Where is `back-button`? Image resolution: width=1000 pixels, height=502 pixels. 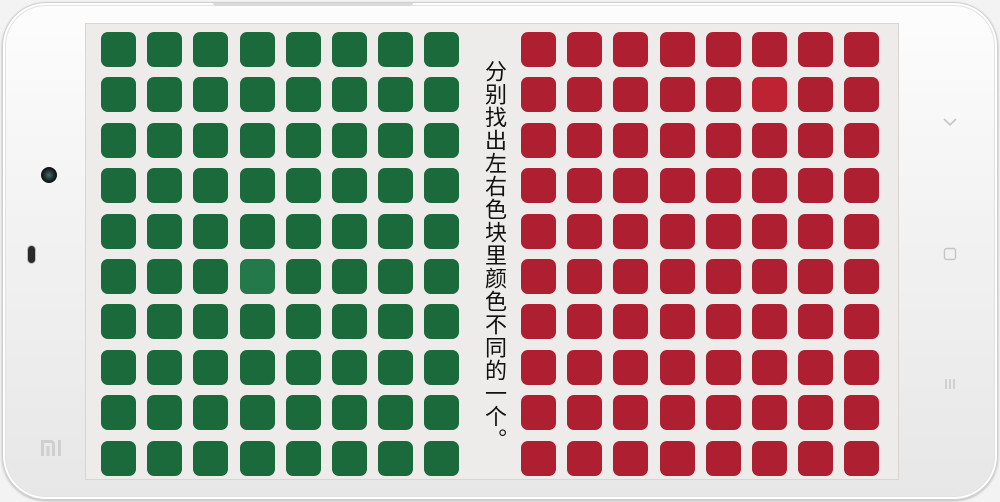
back-button is located at coordinates (950, 122).